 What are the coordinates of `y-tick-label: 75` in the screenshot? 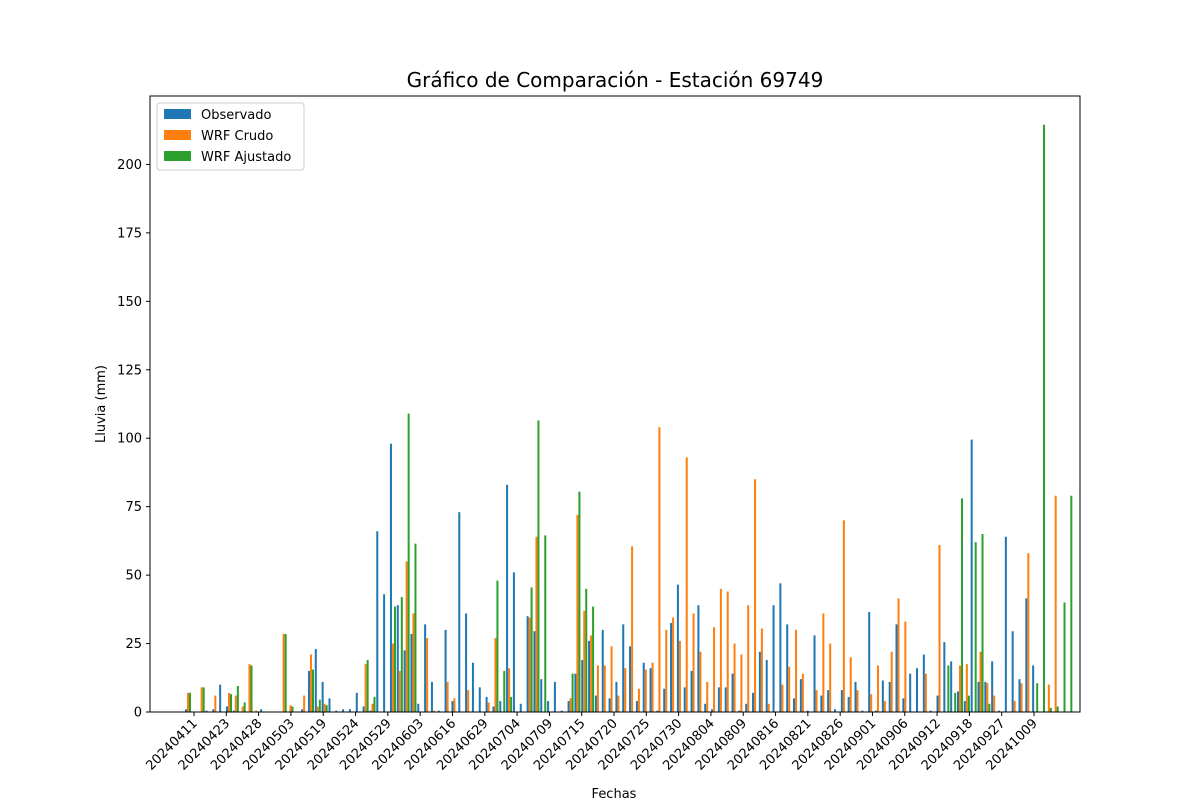 It's located at (133, 507).